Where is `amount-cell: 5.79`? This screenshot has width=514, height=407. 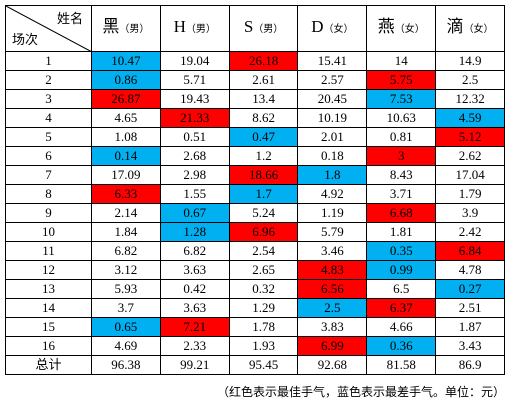 amount-cell: 5.79 is located at coordinates (332, 232).